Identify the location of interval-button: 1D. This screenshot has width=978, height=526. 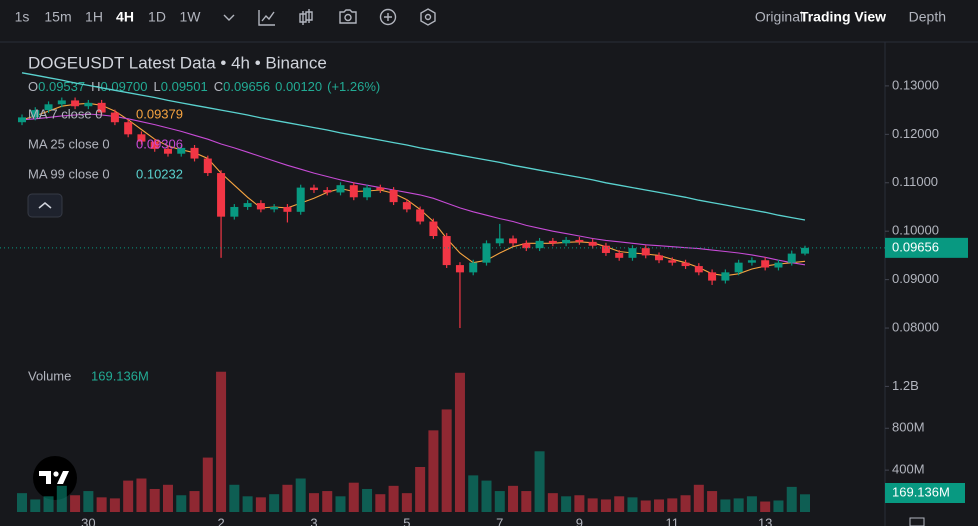
(157, 17).